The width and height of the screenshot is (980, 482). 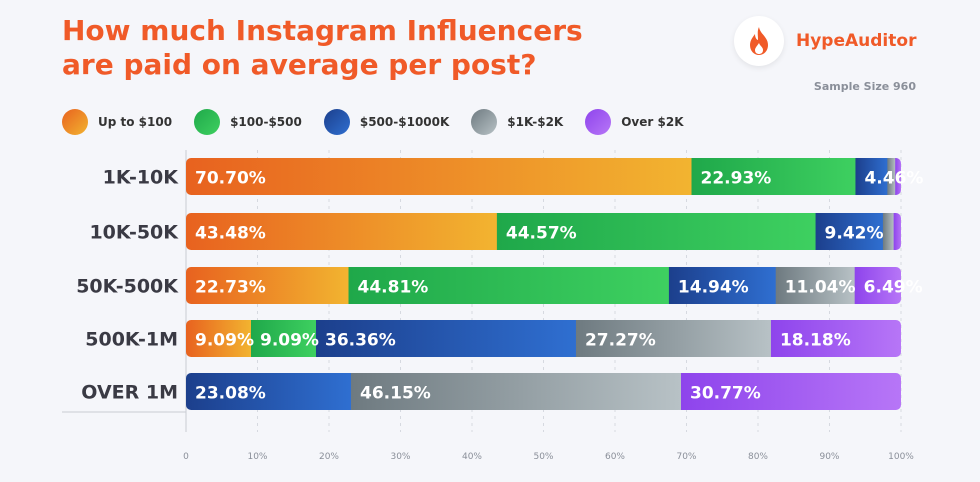 What do you see at coordinates (186, 457) in the screenshot?
I see `x-tick-label: 0` at bounding box center [186, 457].